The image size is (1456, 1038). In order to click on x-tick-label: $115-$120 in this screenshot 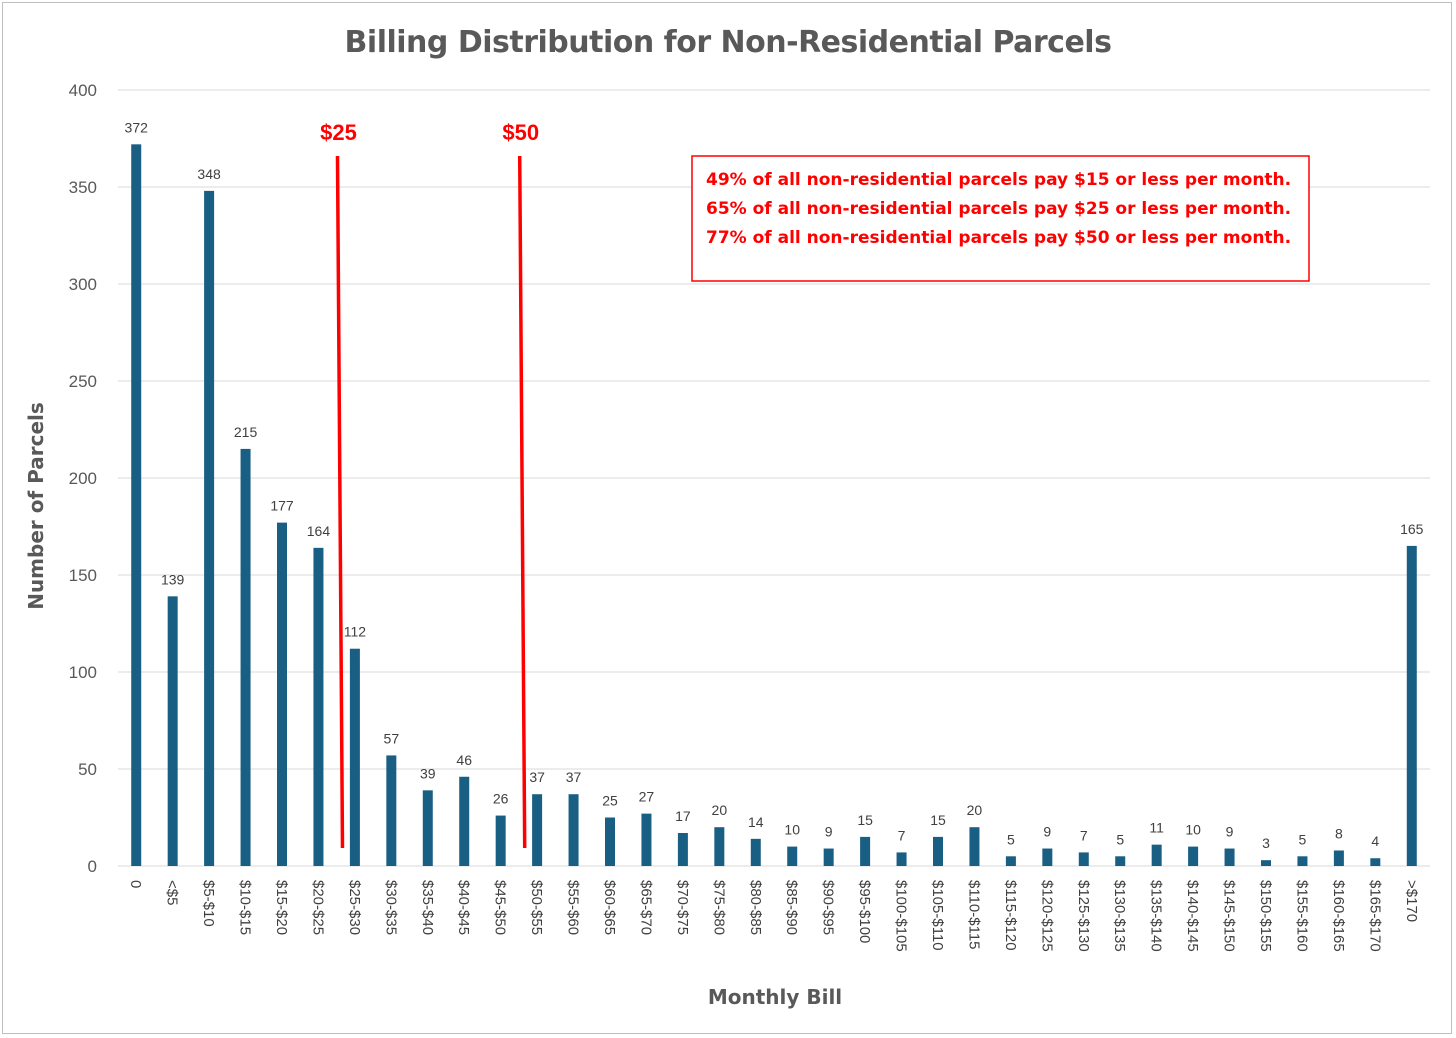, I will do `click(1010, 915)`.